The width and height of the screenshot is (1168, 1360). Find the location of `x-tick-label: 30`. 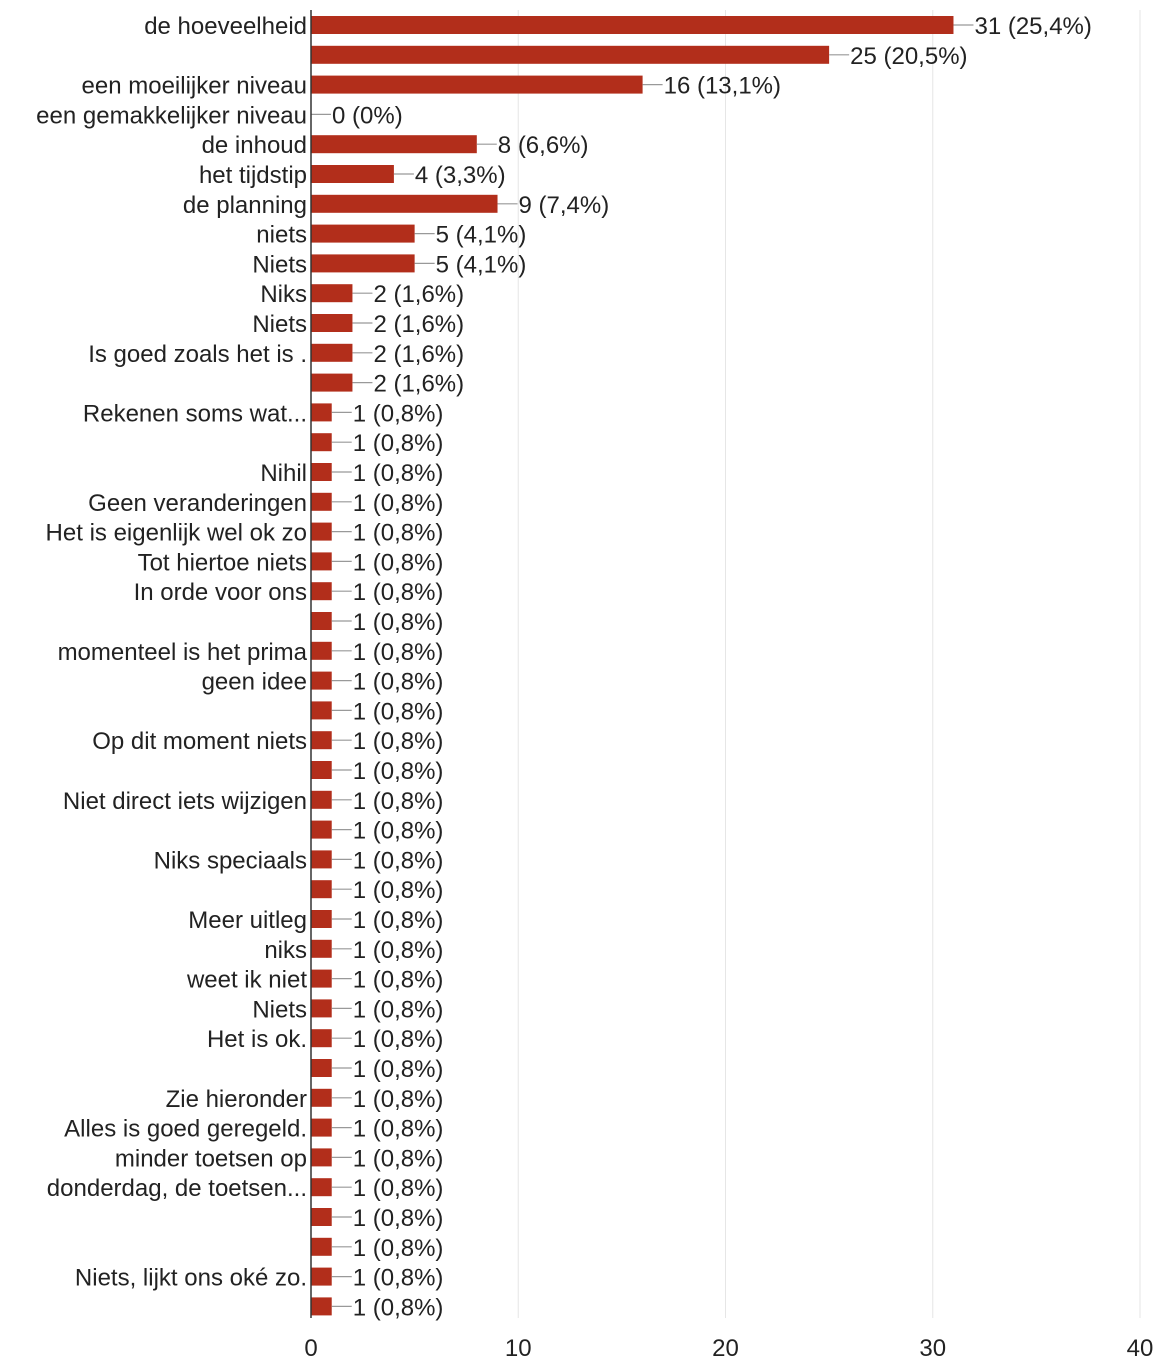

x-tick-label: 30 is located at coordinates (932, 1347).